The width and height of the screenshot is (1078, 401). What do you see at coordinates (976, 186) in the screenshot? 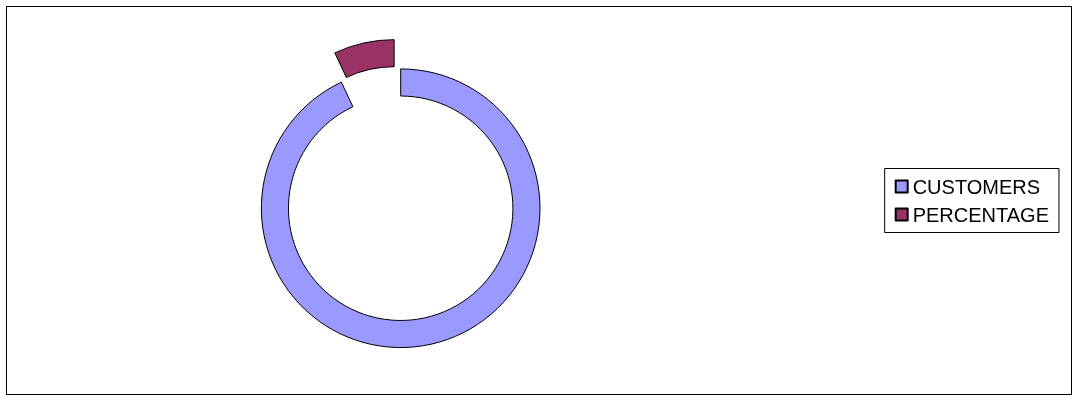
I see `legend-label: CUSTOMERS` at bounding box center [976, 186].